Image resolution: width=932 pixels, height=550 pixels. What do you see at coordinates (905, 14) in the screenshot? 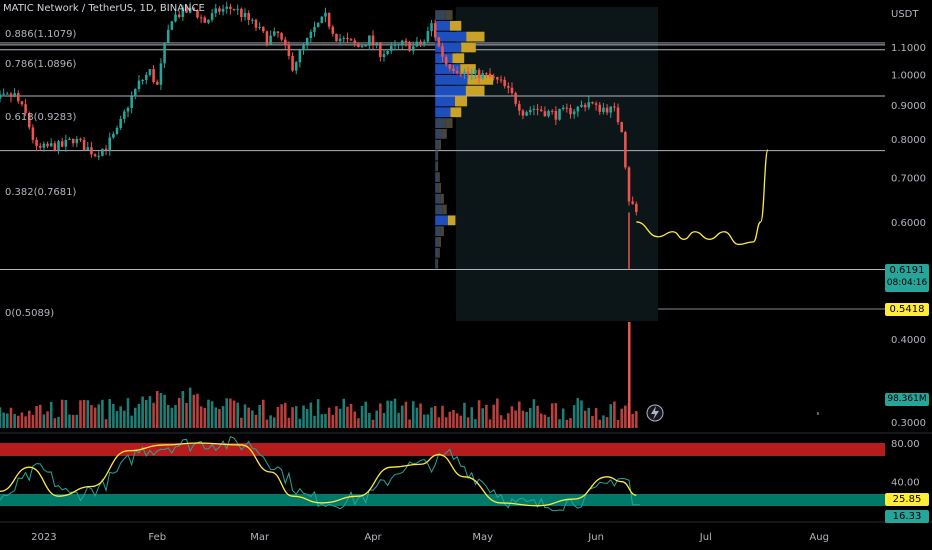
I see `currency-label: USDT` at bounding box center [905, 14].